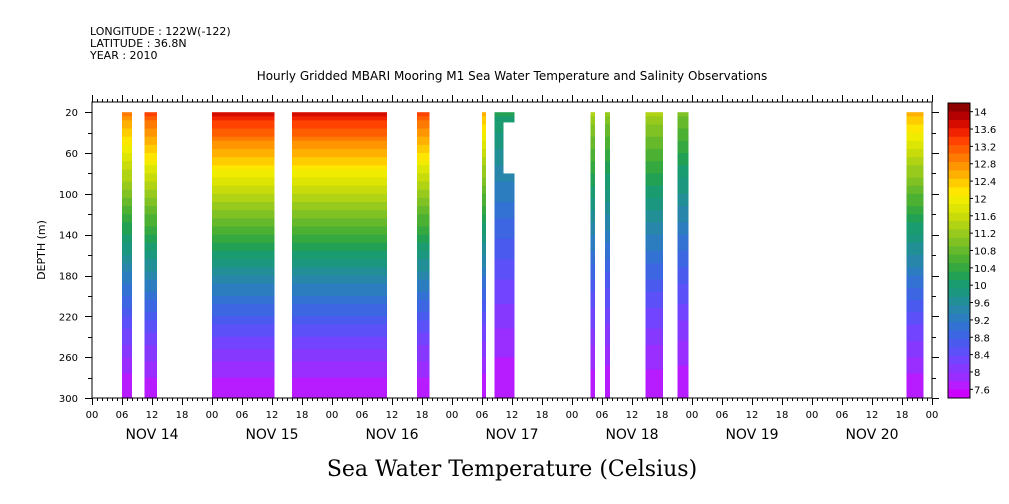 This screenshot has width=1009, height=504. I want to click on missing-data-gap, so click(509, 148).